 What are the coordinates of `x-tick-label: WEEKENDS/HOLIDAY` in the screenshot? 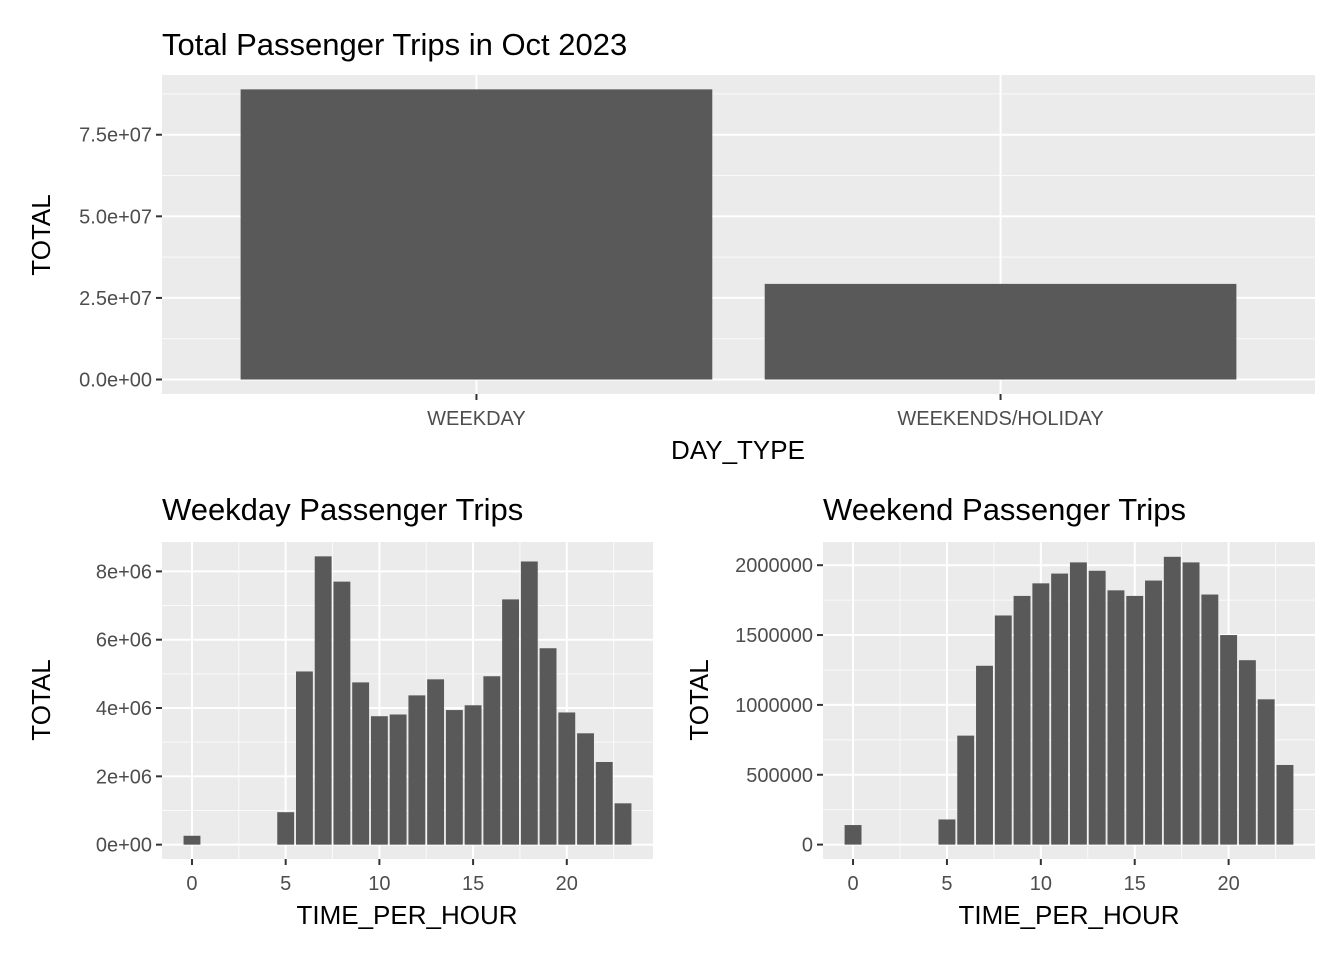 It's located at (1000, 419).